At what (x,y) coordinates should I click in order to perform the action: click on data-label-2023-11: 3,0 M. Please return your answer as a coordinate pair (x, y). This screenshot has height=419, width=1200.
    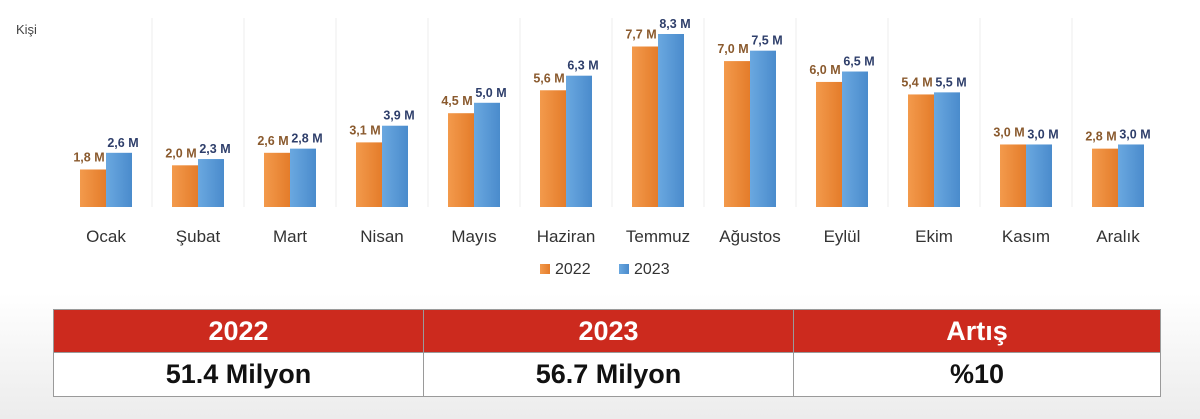
    Looking at the image, I should click on (1134, 134).